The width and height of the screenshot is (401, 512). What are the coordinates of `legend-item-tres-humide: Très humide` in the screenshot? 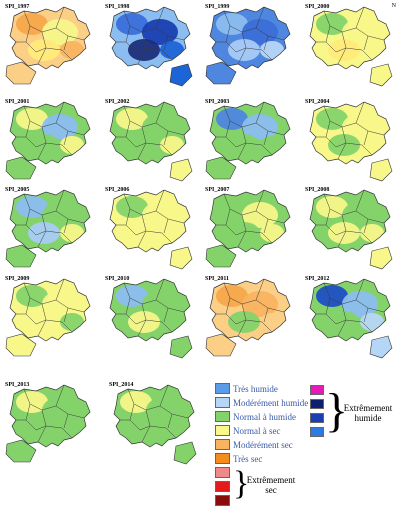 It's located at (246, 388).